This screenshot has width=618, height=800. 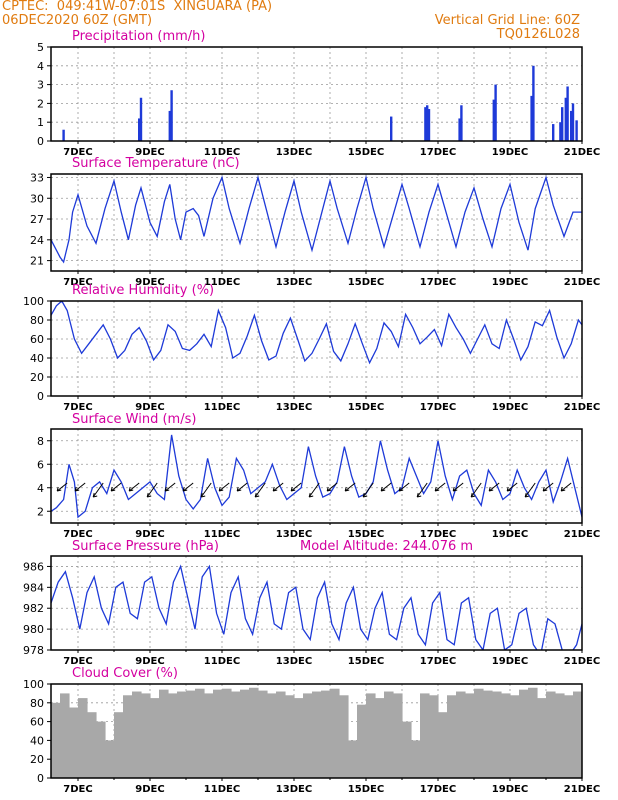 What do you see at coordinates (40, 441) in the screenshot?
I see `y-tick-label: 8` at bounding box center [40, 441].